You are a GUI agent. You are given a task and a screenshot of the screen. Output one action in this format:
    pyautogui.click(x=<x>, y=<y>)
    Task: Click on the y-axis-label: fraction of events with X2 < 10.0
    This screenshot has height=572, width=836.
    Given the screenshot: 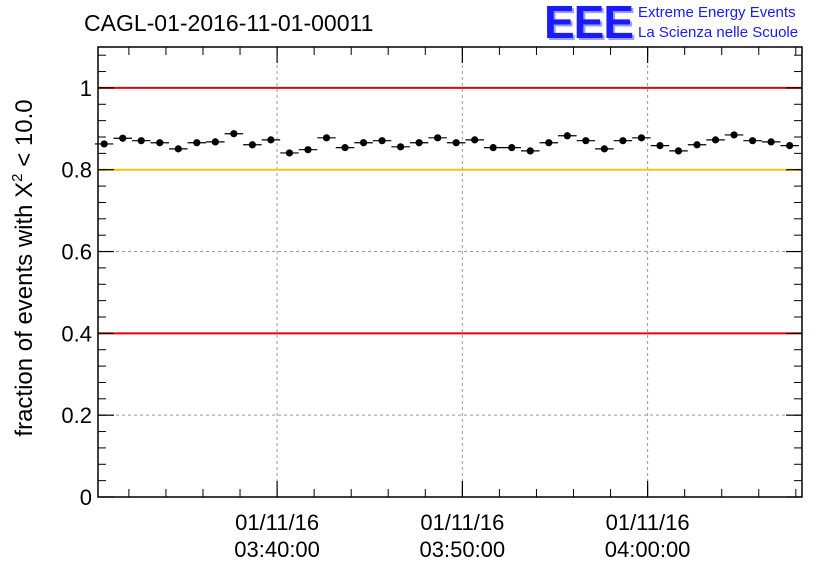 What is the action you would take?
    pyautogui.click(x=23, y=267)
    